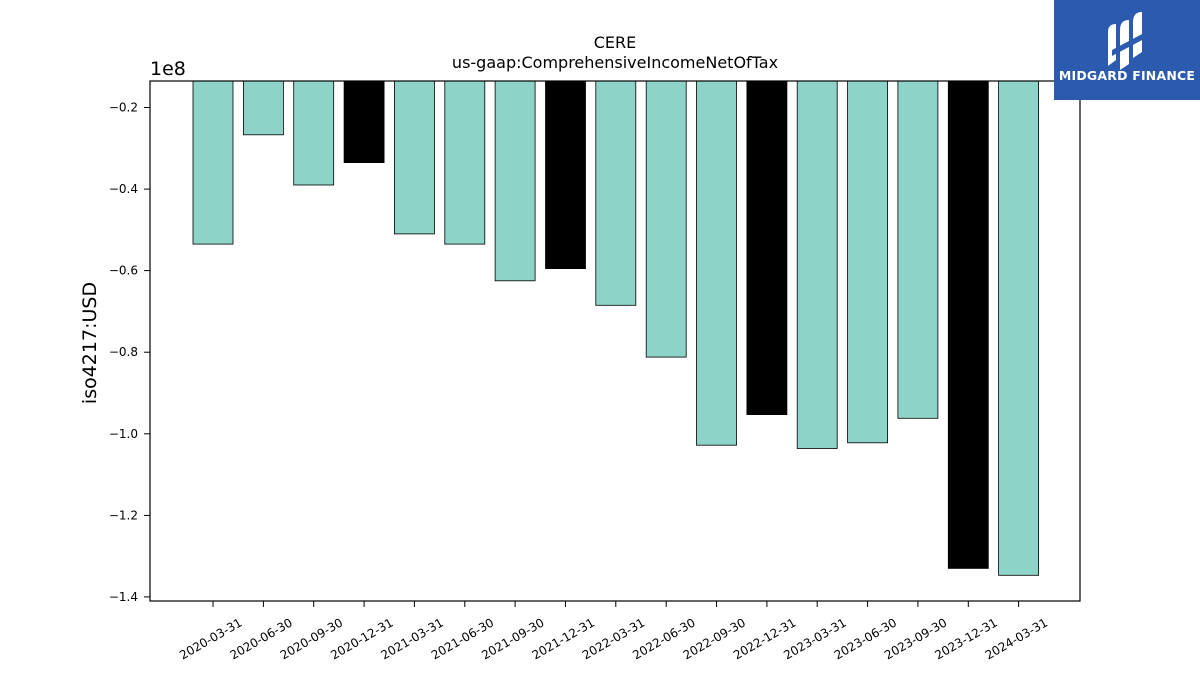  I want to click on y-tick-label: −0.4, so click(123, 189).